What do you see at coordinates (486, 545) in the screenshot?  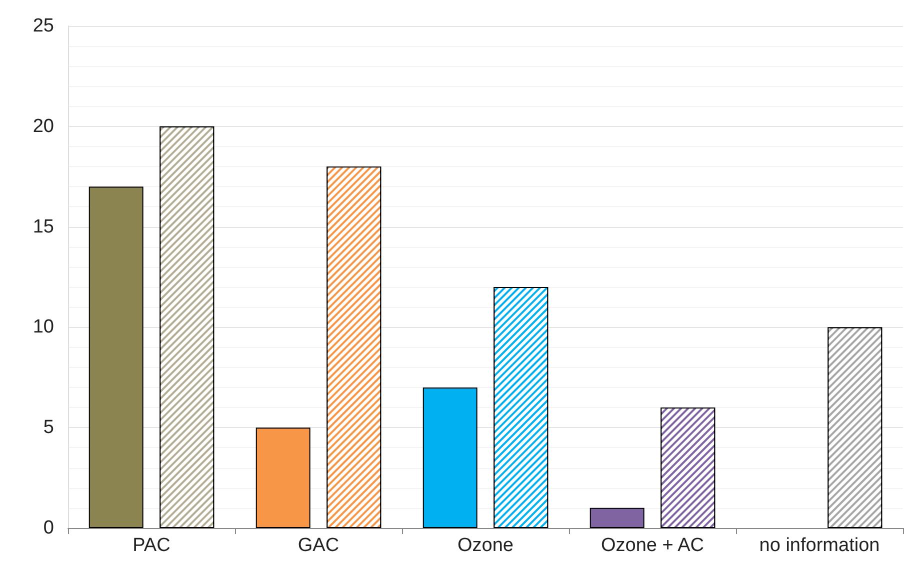 I see `x-tick-label: Ozone` at bounding box center [486, 545].